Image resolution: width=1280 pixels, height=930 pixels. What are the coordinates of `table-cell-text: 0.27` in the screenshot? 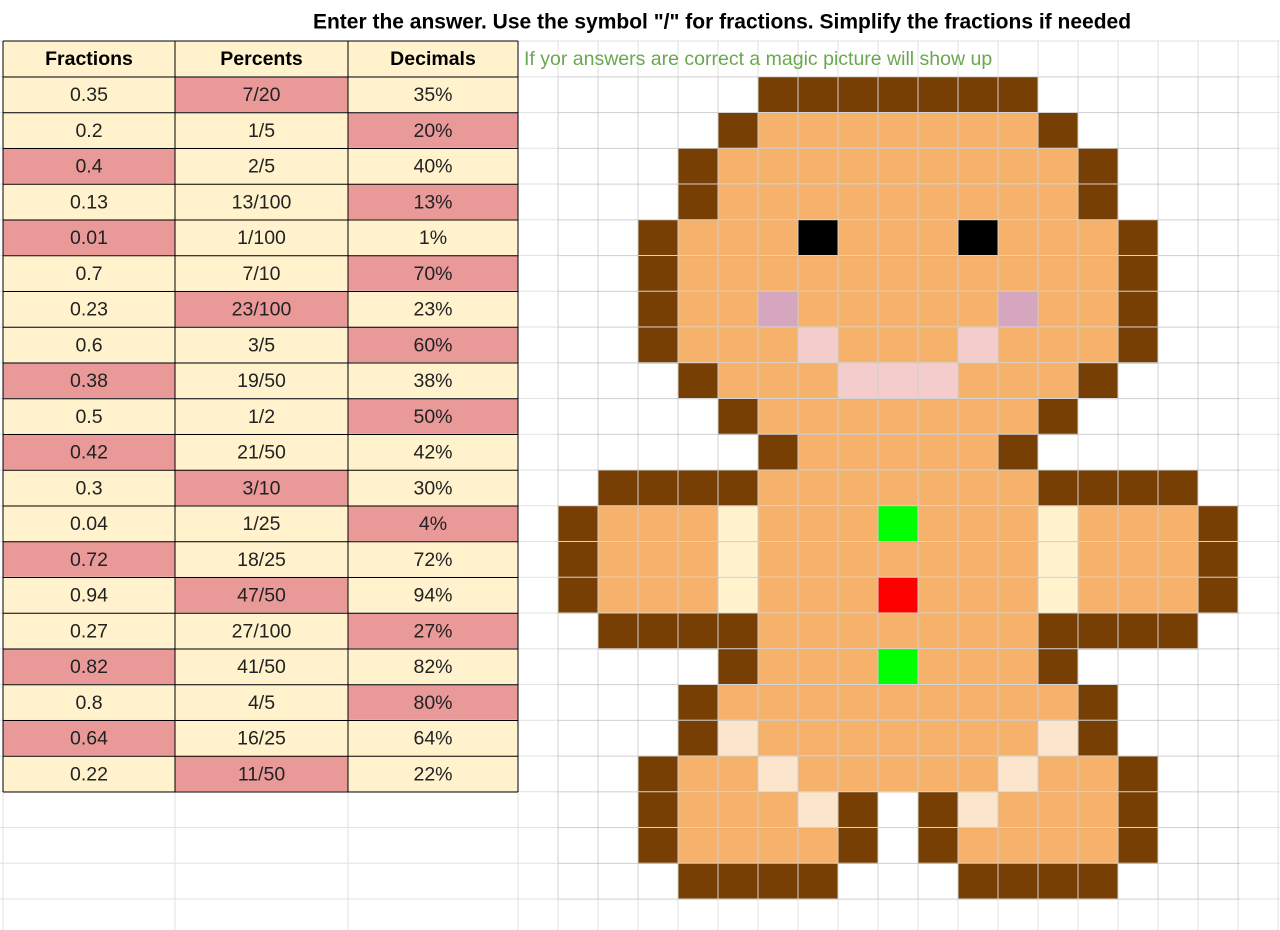 It's located at (89, 631).